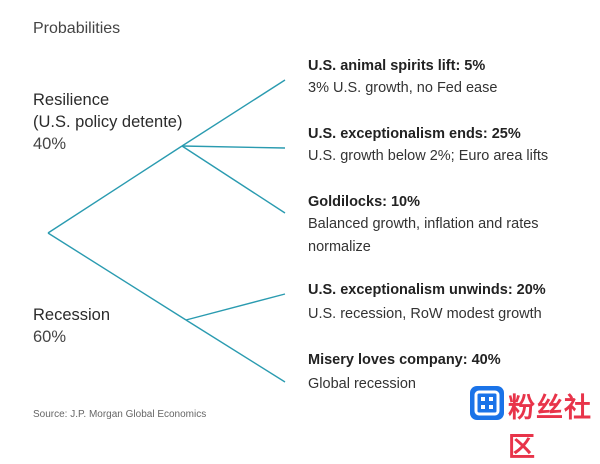 The height and width of the screenshot is (464, 600). I want to click on source-note: Source: J.P. Morgan Global Economics, so click(120, 414).